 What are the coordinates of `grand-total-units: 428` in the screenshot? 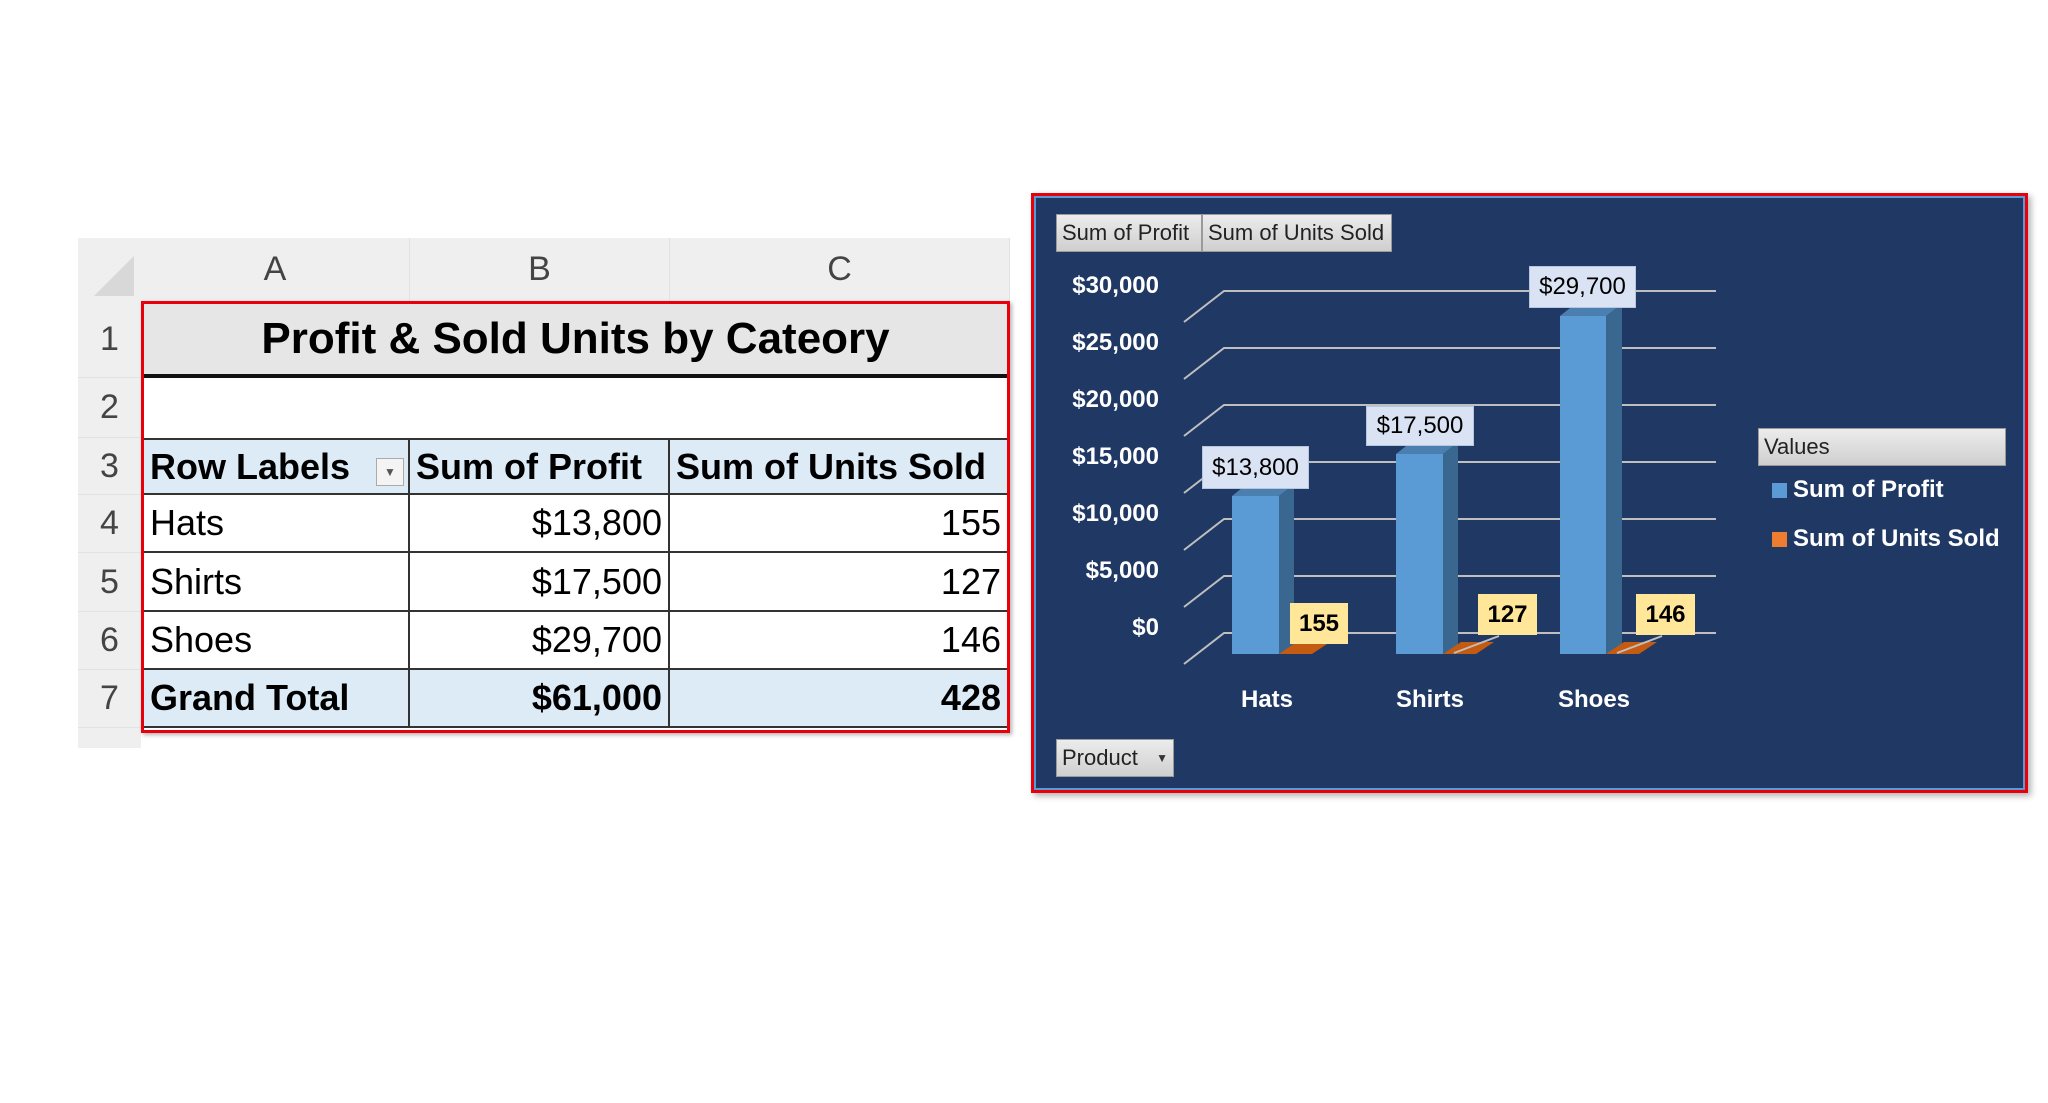 It's located at (838, 699).